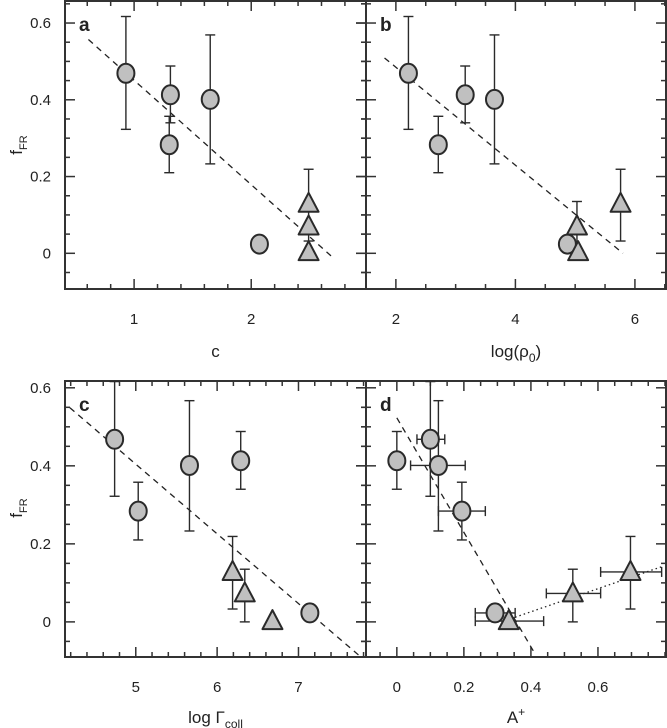 This screenshot has height=728, width=667. I want to click on x-tick-label: 7, so click(298, 687).